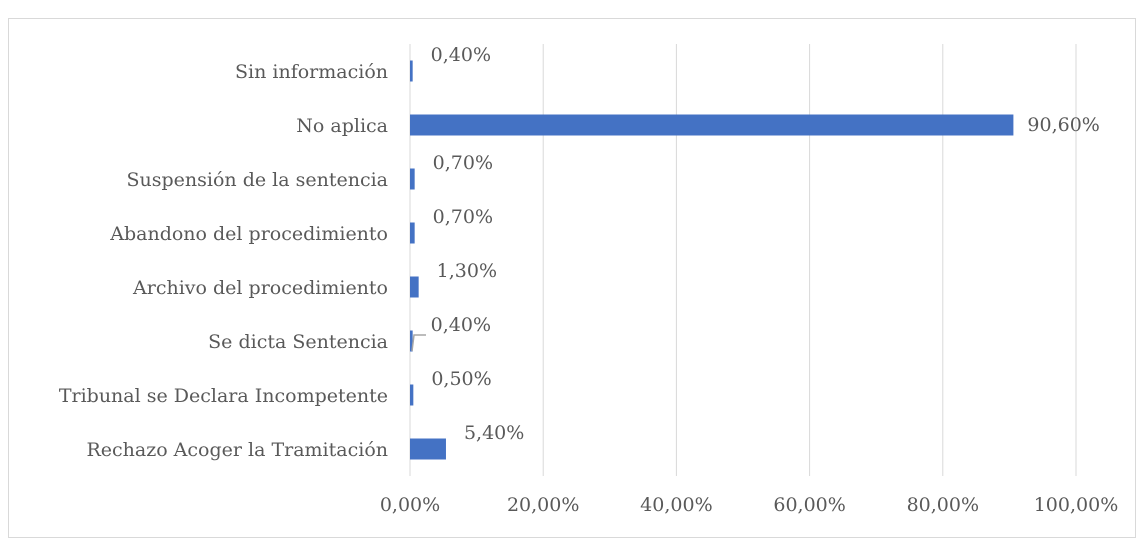 The width and height of the screenshot is (1139, 538). I want to click on x-tick-label: 40,00%, so click(676, 505).